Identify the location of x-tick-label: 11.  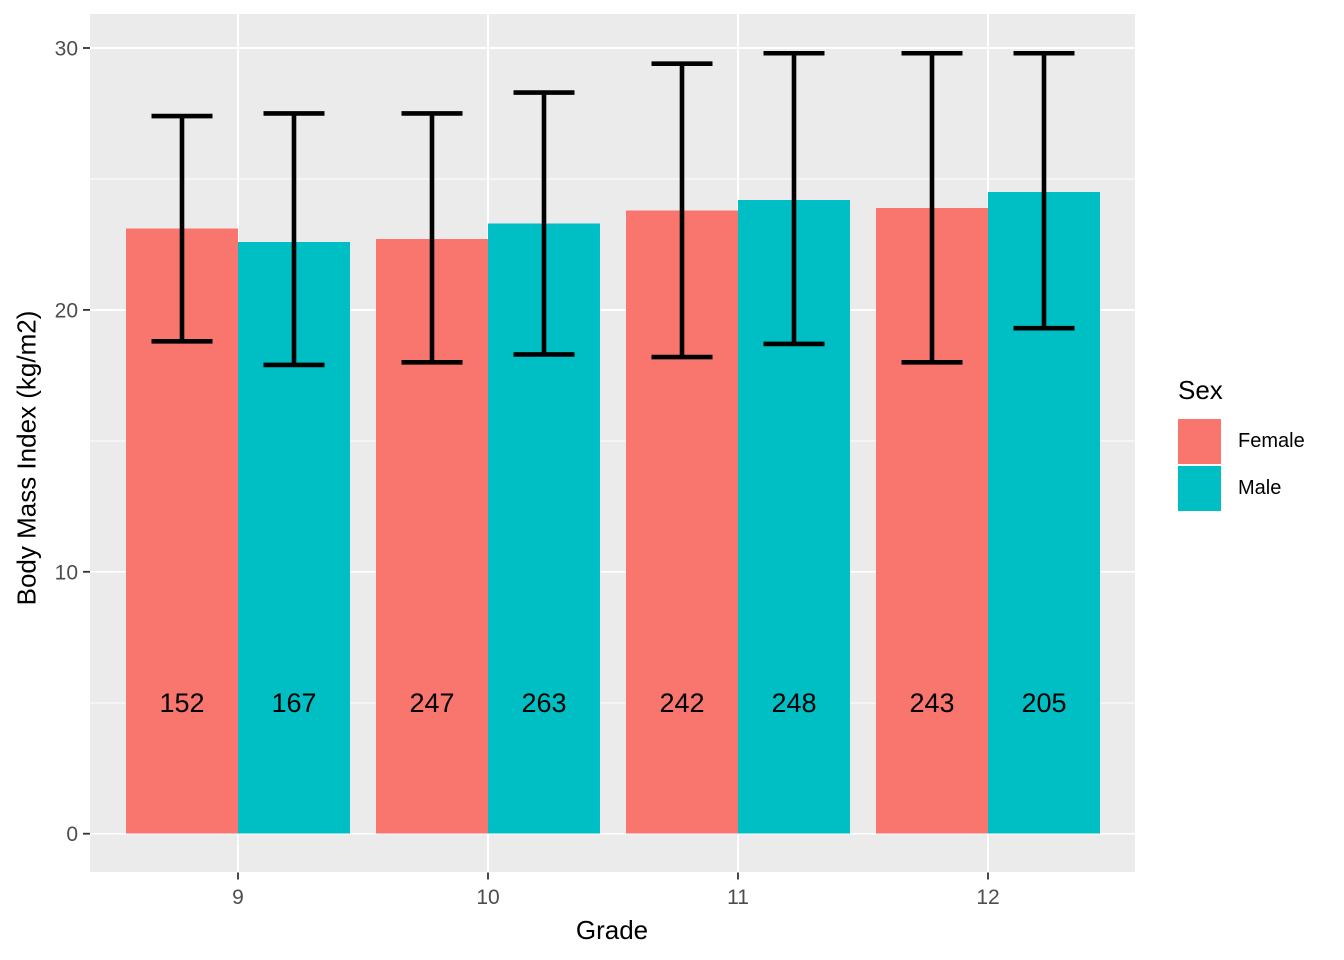
(738, 897).